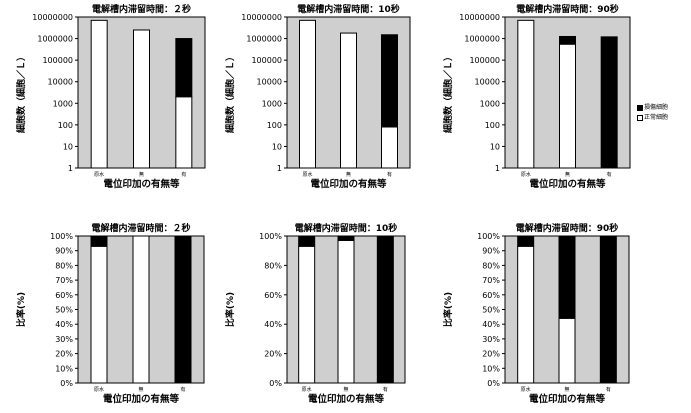 This screenshot has height=413, width=691. I want to click on legend-item-normal: 正常細胞, so click(652, 118).